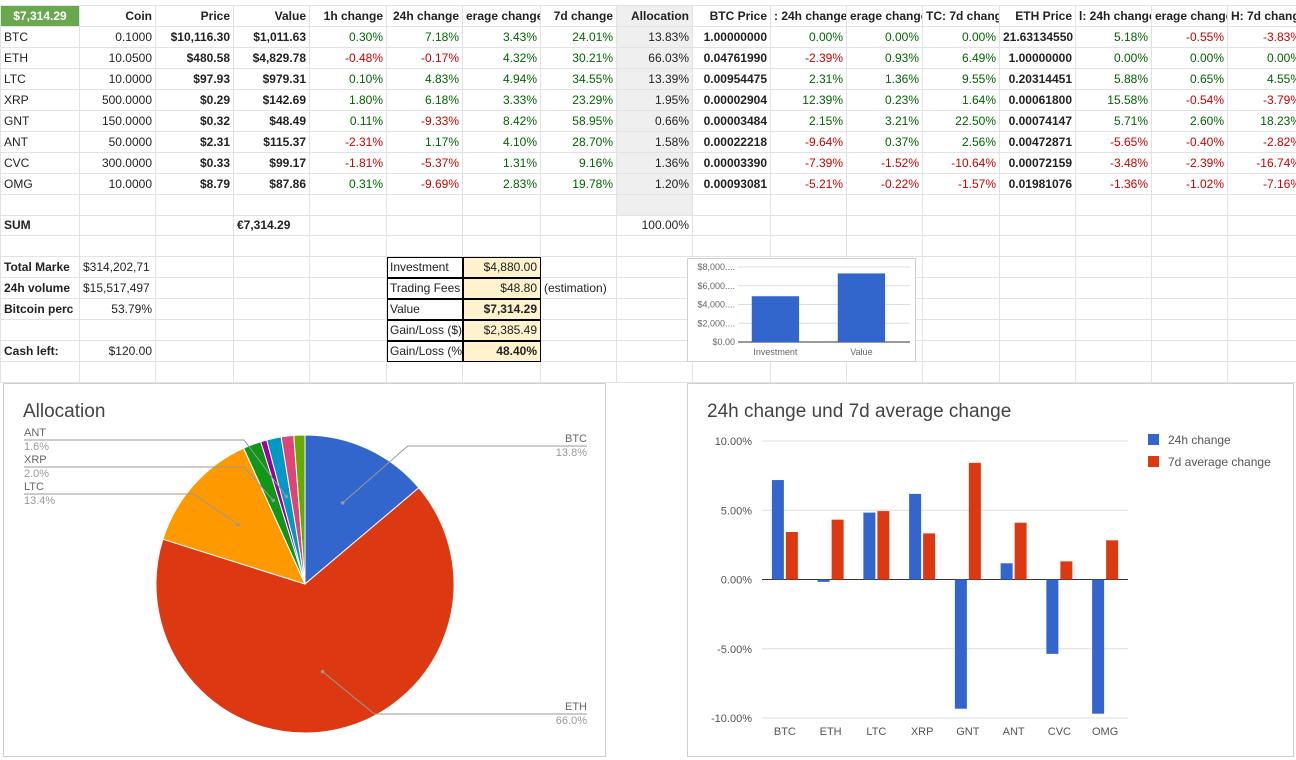 This screenshot has width=1296, height=760. I want to click on table-cell: -9.64%, so click(809, 142).